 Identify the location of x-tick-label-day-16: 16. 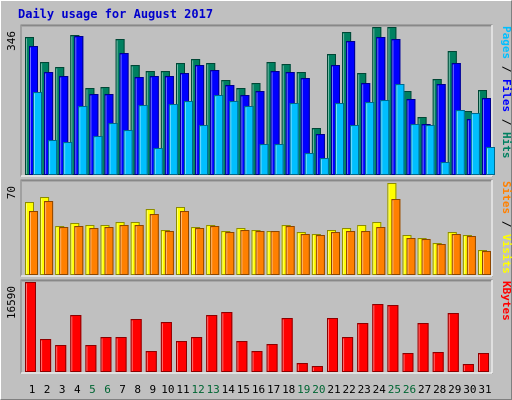
(258, 389).